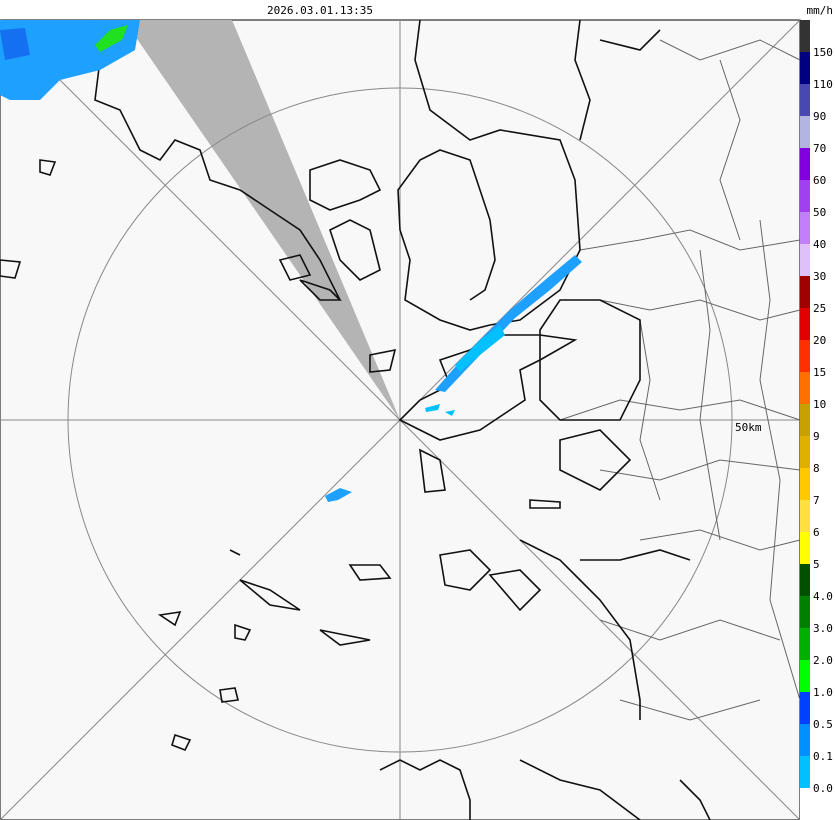  Describe the element at coordinates (819, 180) in the screenshot. I see `legend-label: 60` at that location.